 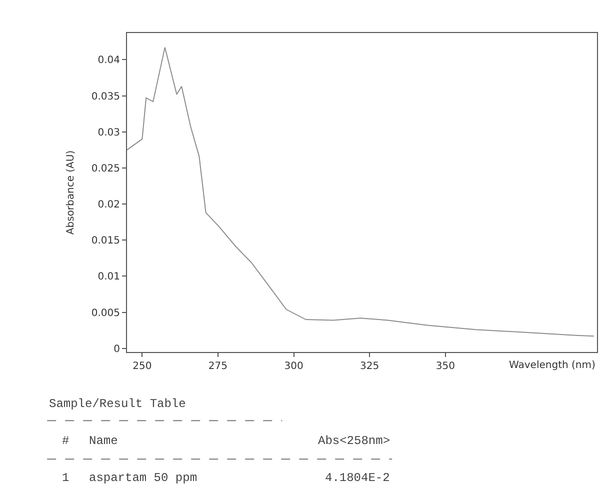 What do you see at coordinates (117, 404) in the screenshot?
I see `text: Sample/Result Table` at bounding box center [117, 404].